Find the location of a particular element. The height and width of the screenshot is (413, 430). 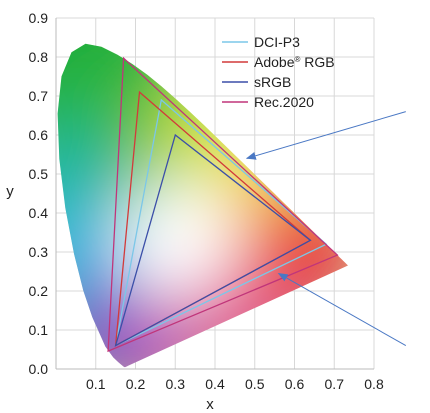

legend-label: DCI-P3 is located at coordinates (277, 42).